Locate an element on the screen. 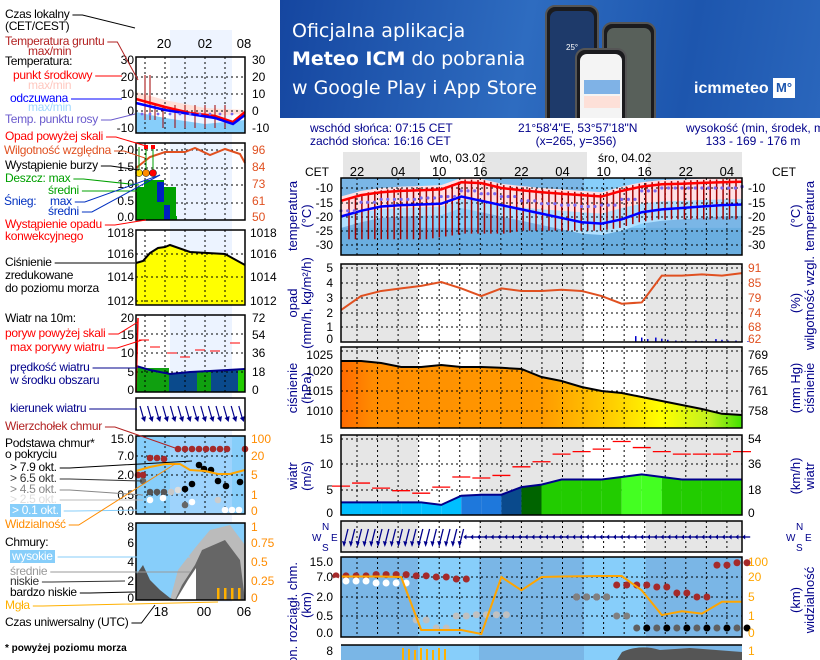 The image size is (820, 660). temp-tick: -15 is located at coordinates (325, 203).